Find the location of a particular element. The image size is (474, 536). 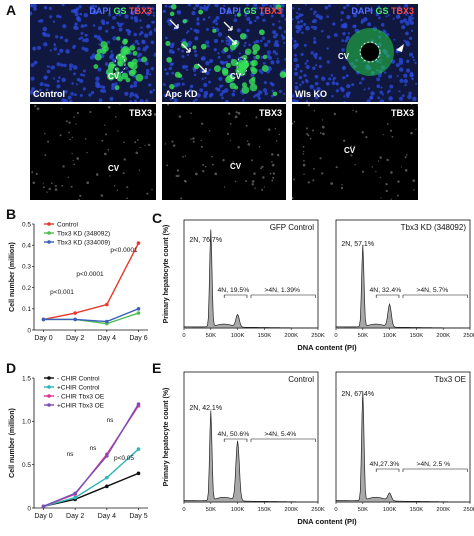

micro-apc-tbx3: TBX3 CV is located at coordinates (224, 152).